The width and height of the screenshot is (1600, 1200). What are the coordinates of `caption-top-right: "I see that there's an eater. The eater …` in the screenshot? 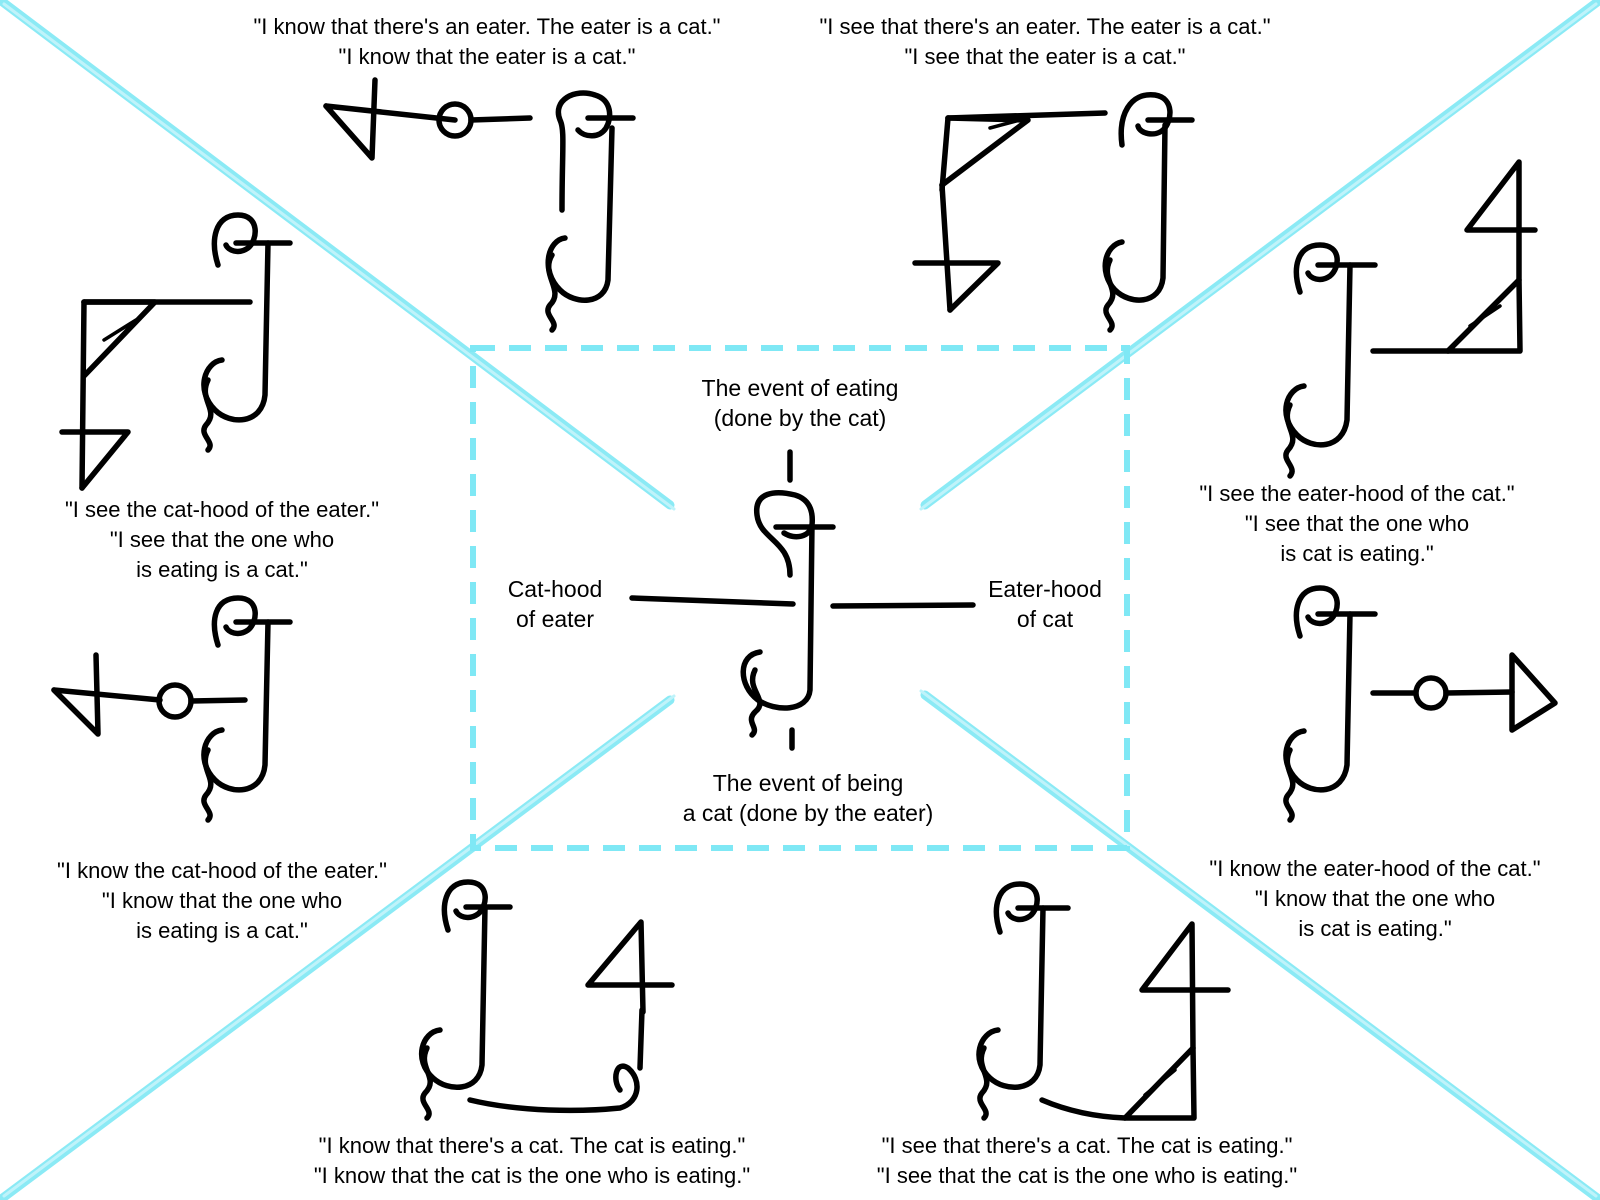 It's located at (1045, 41).